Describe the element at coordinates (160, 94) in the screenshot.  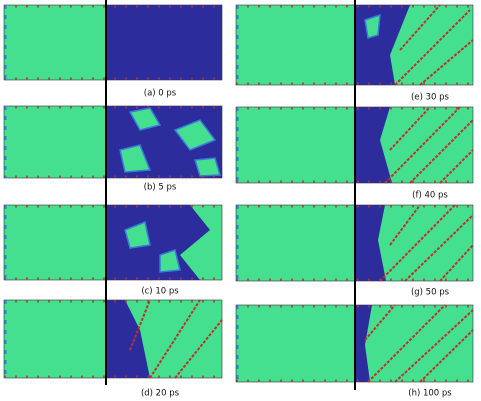
I see `panel-caption: (a) 0 ps` at that location.